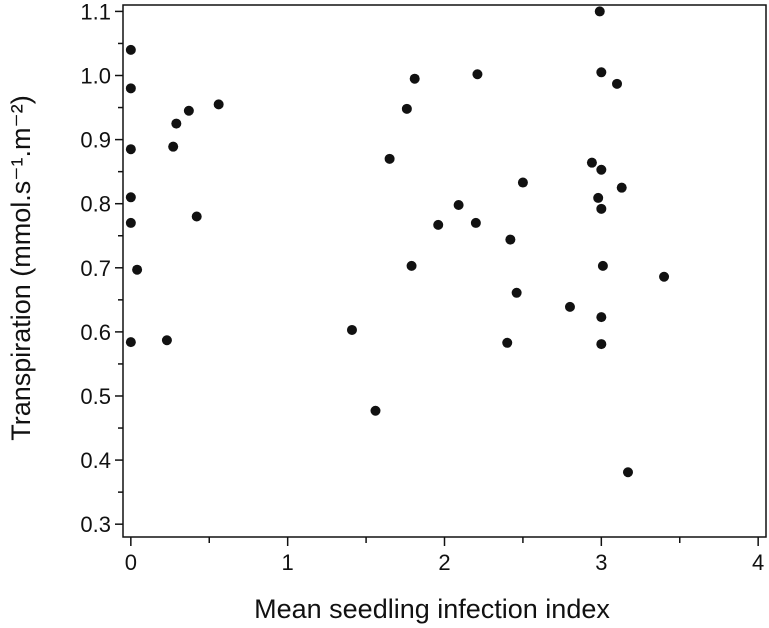  Describe the element at coordinates (95, 524) in the screenshot. I see `y-tick-label: 0.3` at that location.